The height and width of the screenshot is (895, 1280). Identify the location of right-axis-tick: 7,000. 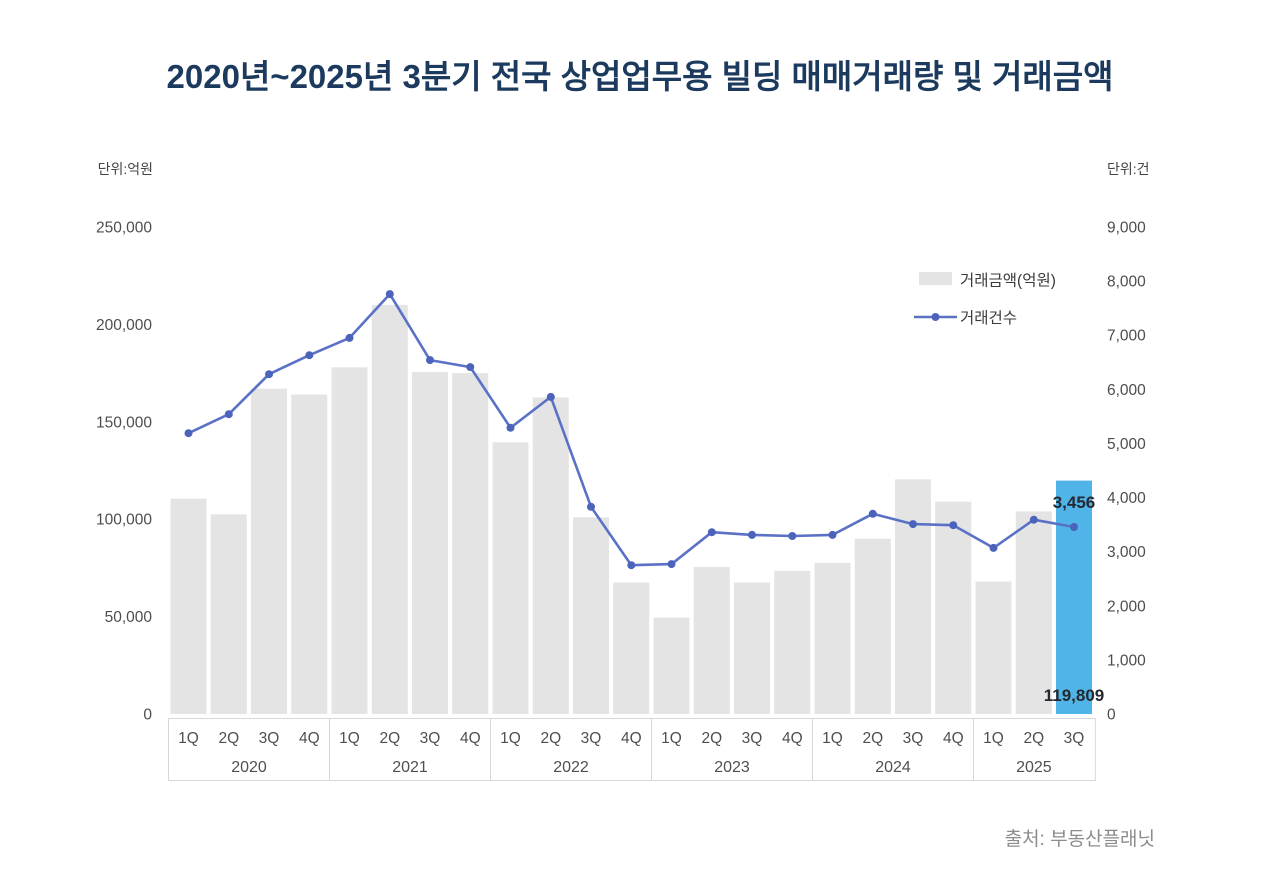
(1126, 336).